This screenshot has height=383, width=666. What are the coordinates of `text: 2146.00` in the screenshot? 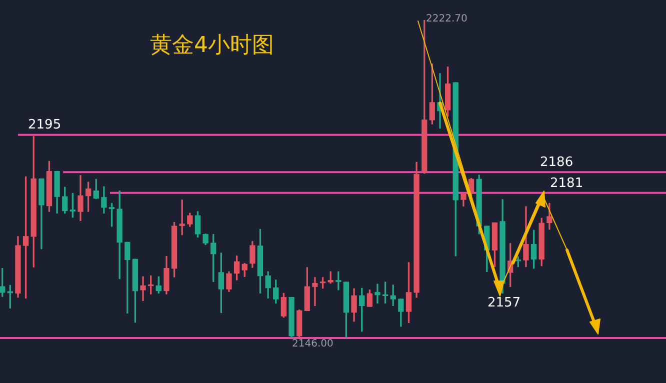 It's located at (313, 344).